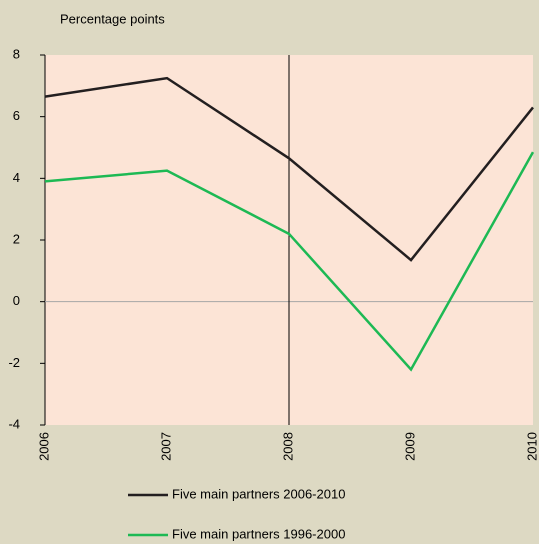 The height and width of the screenshot is (544, 539). I want to click on legend-label: Five main partners 2006-2010, so click(258, 493).